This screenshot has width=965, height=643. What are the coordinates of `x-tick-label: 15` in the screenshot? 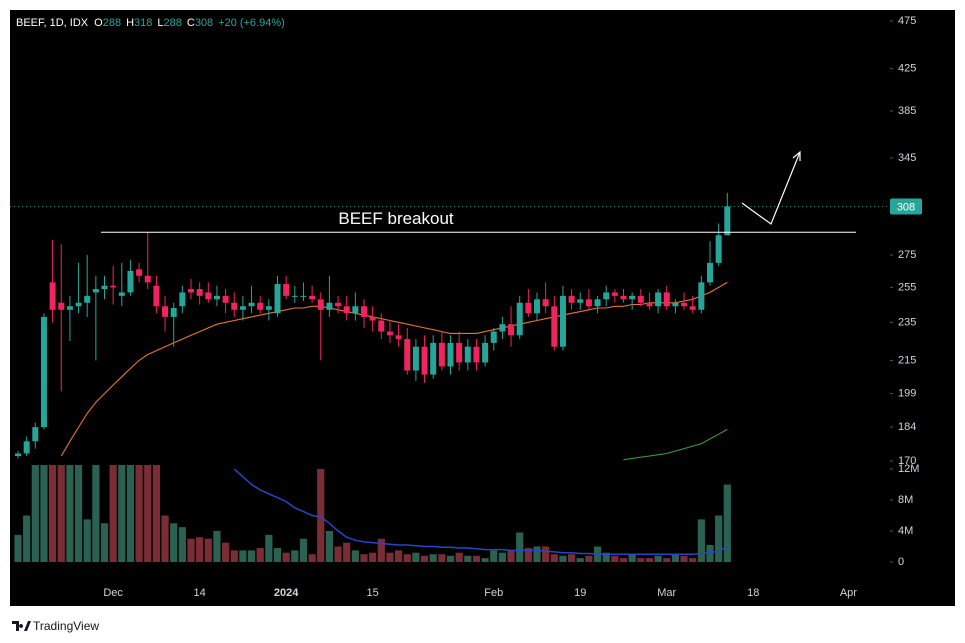 It's located at (373, 593).